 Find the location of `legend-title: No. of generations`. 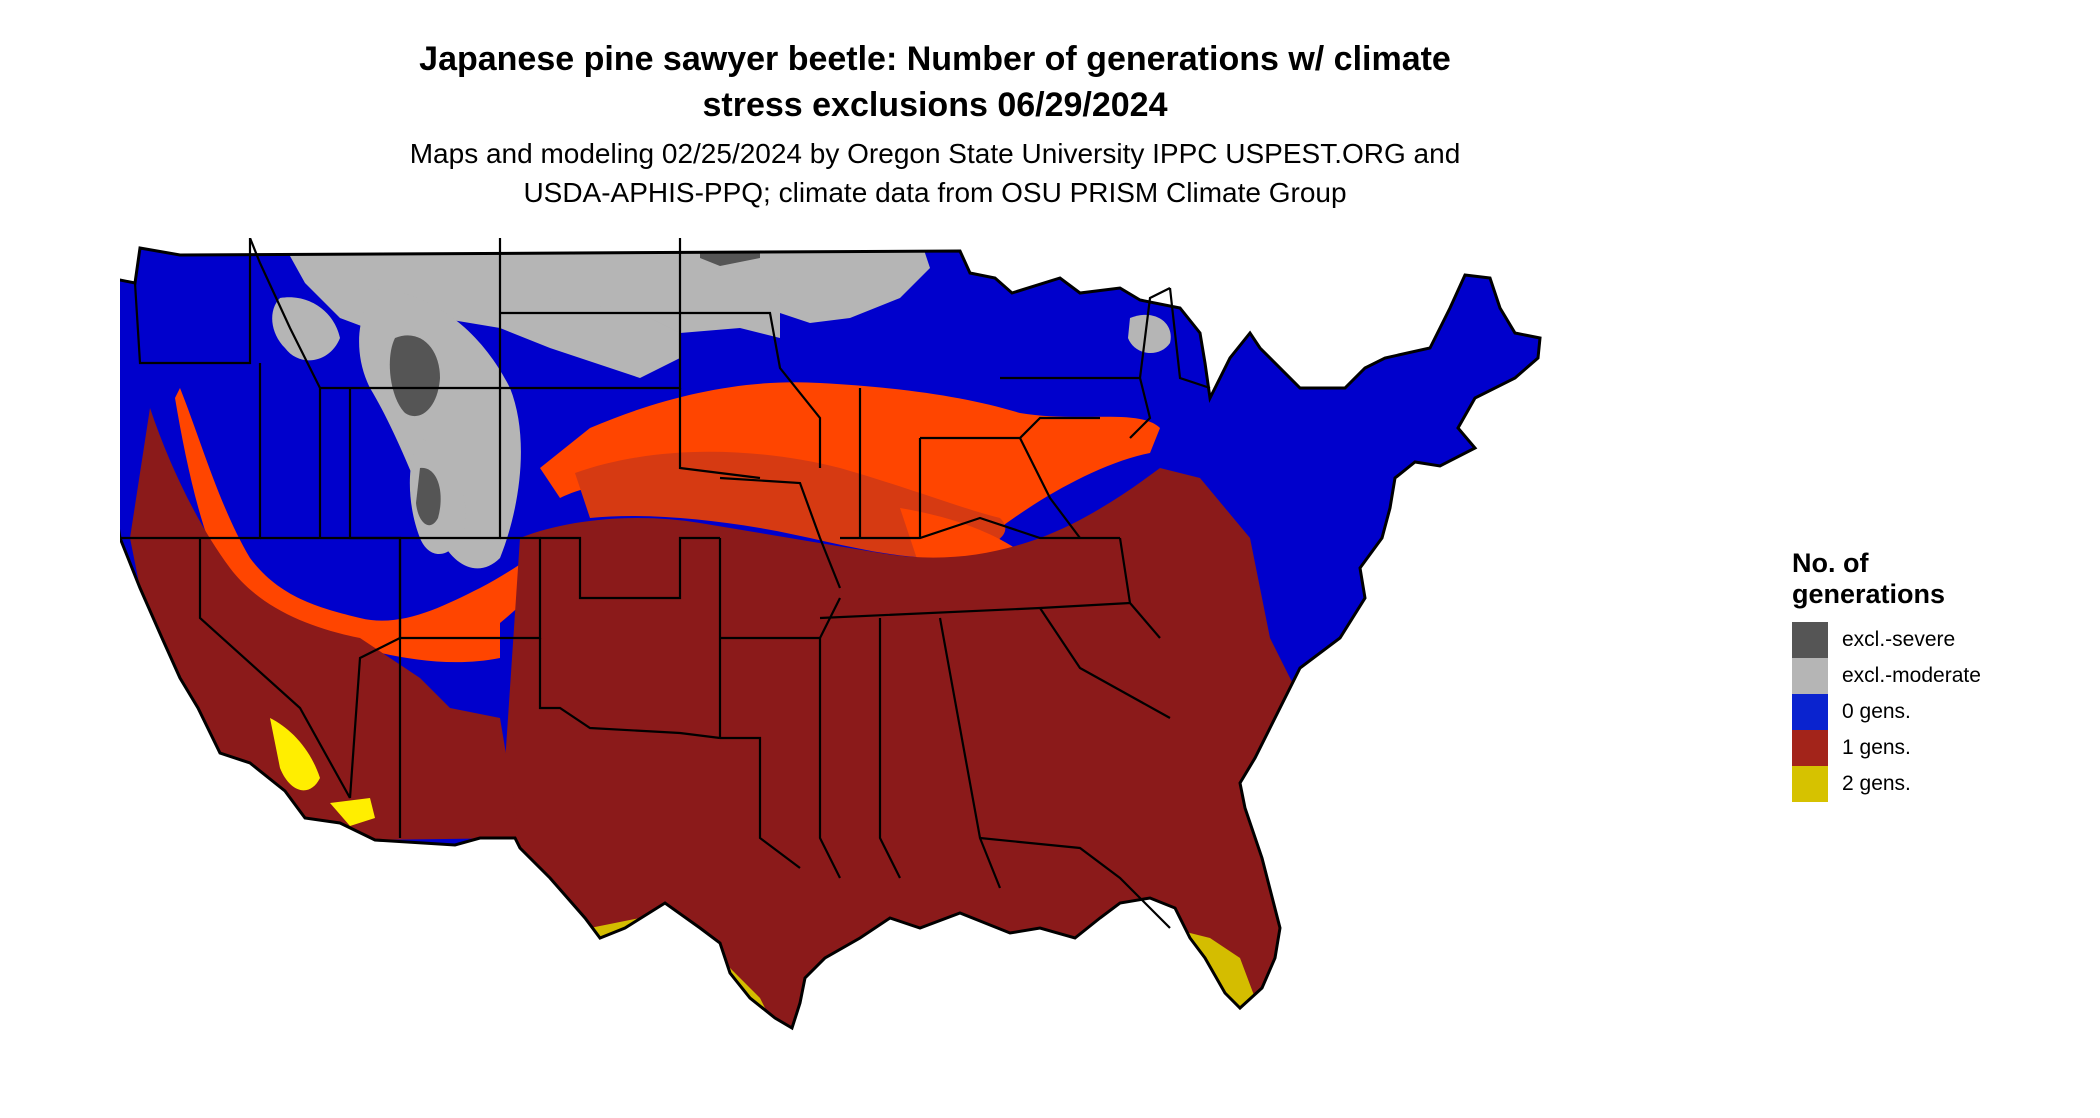

legend-title: No. of generations is located at coordinates (1937, 579).